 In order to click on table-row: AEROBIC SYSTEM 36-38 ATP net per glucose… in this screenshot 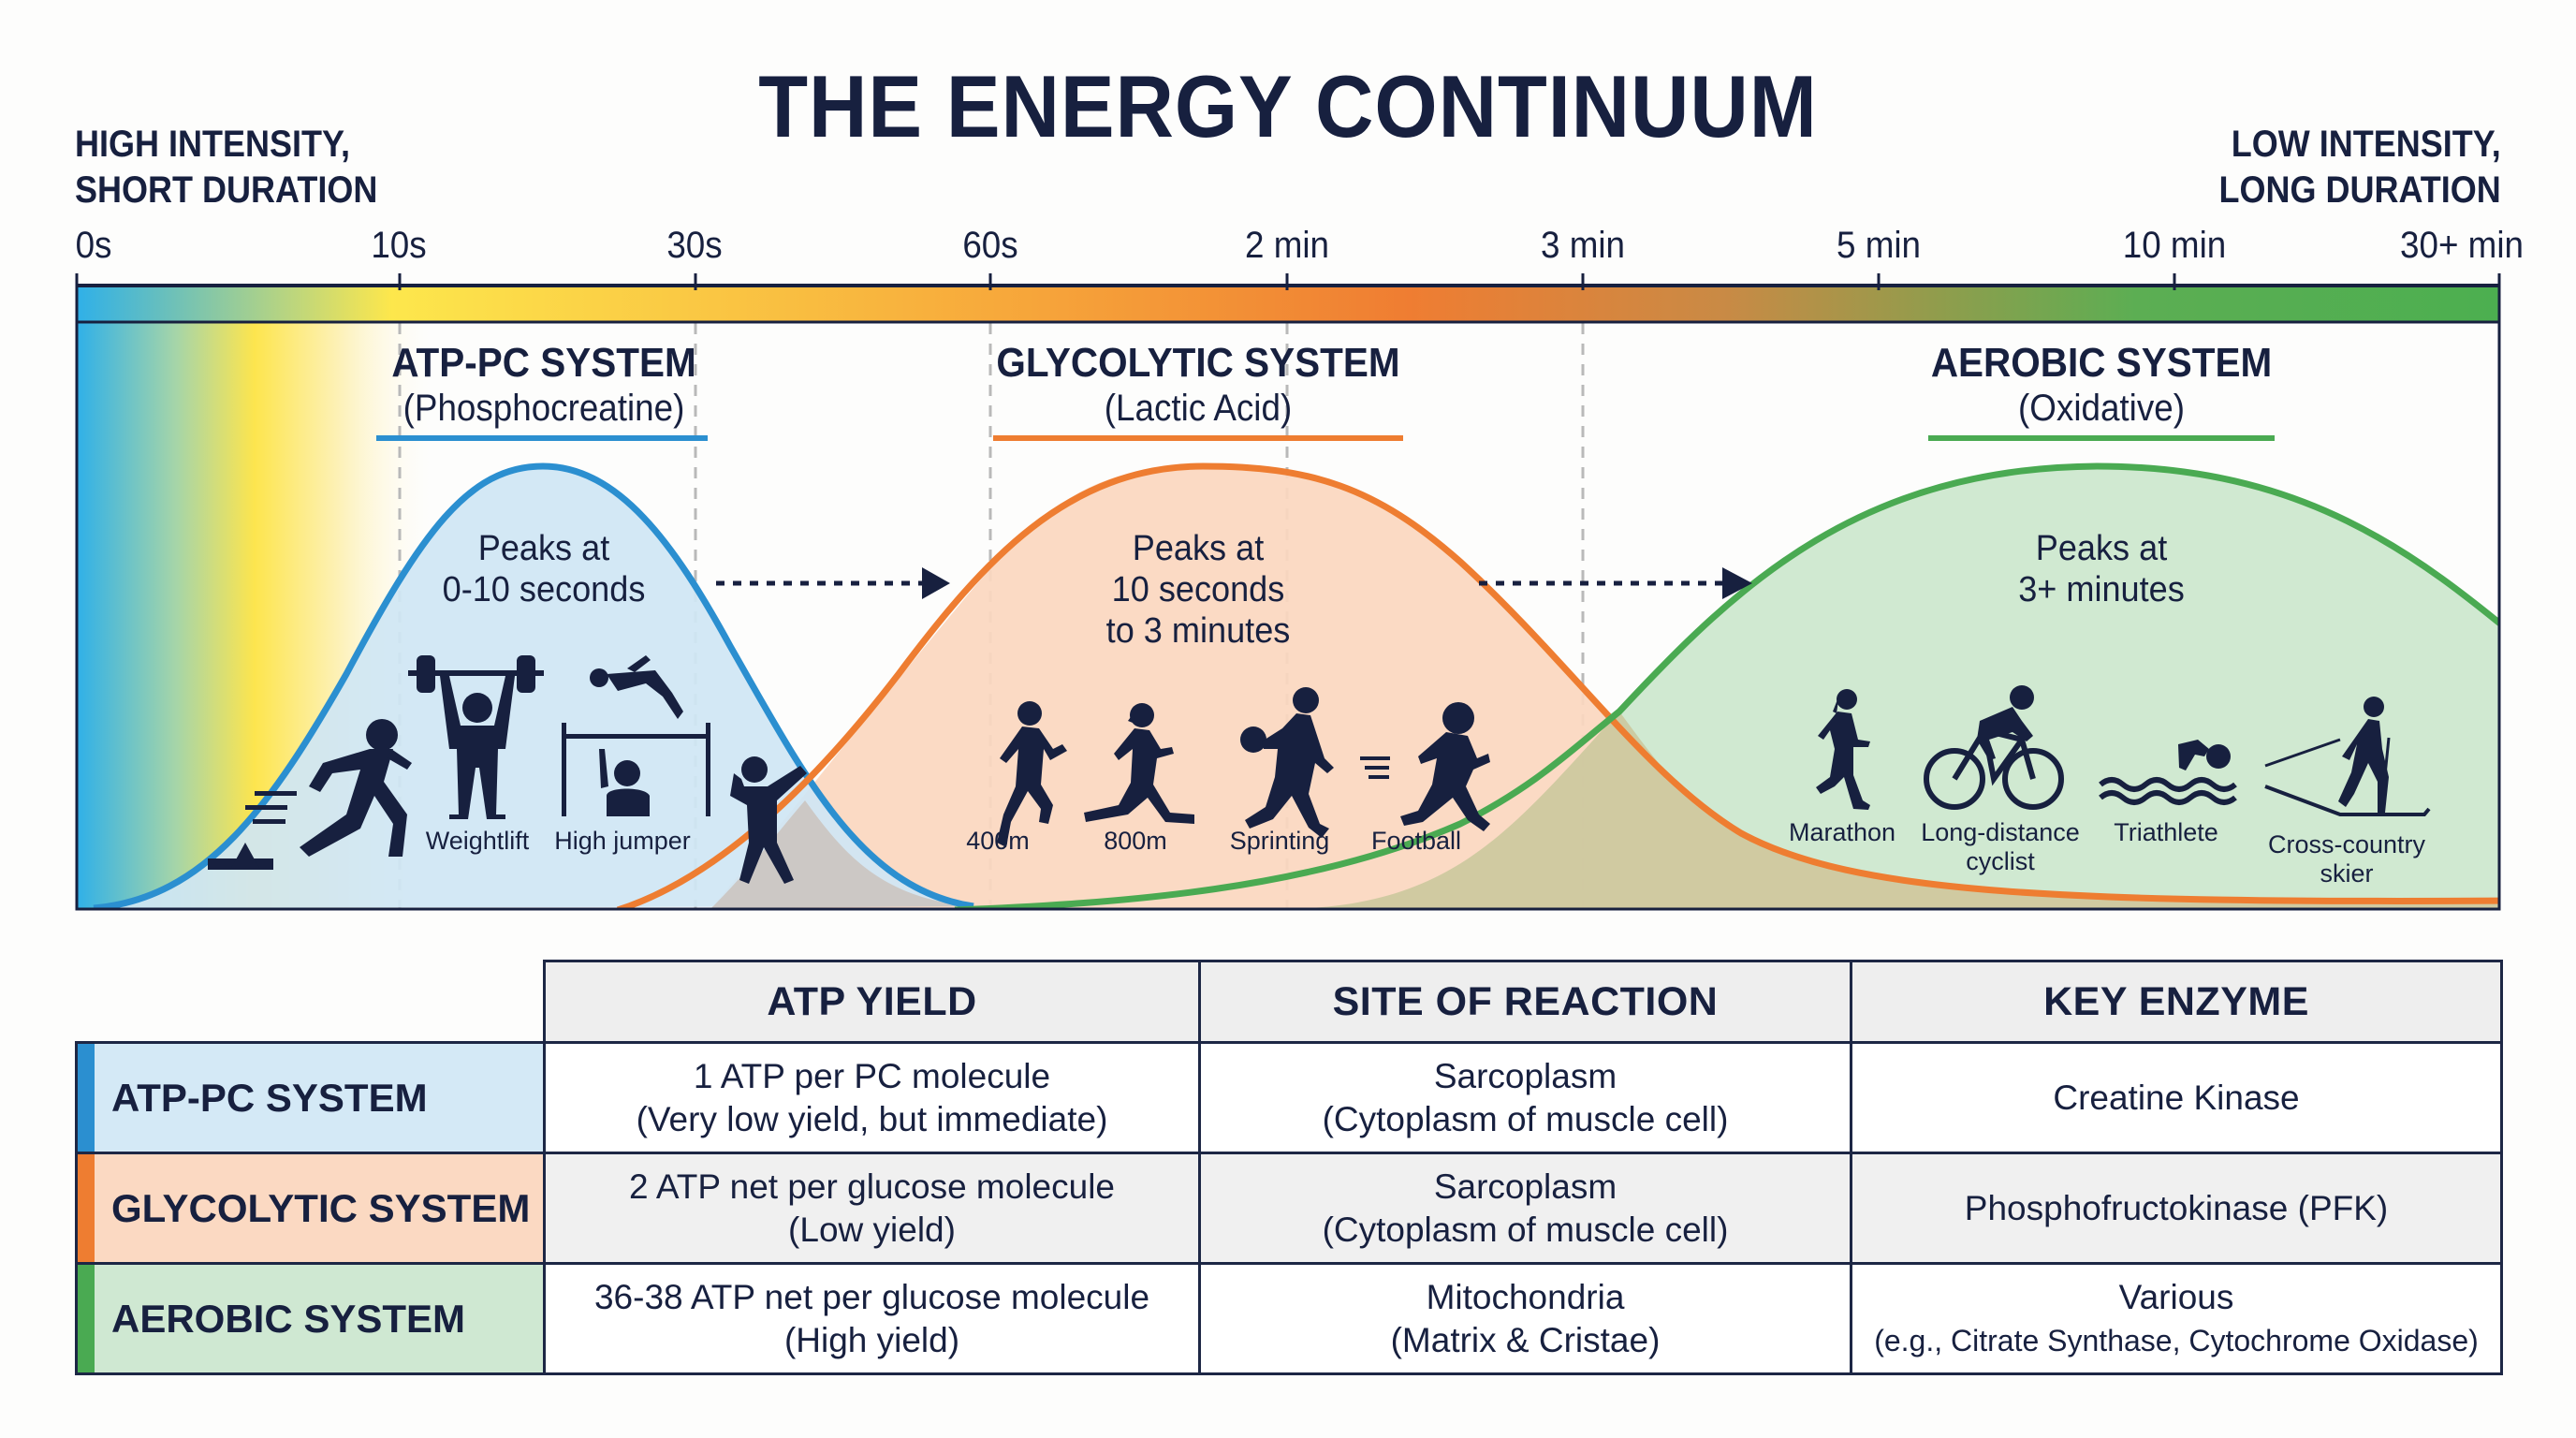, I will do `click(1289, 1318)`.